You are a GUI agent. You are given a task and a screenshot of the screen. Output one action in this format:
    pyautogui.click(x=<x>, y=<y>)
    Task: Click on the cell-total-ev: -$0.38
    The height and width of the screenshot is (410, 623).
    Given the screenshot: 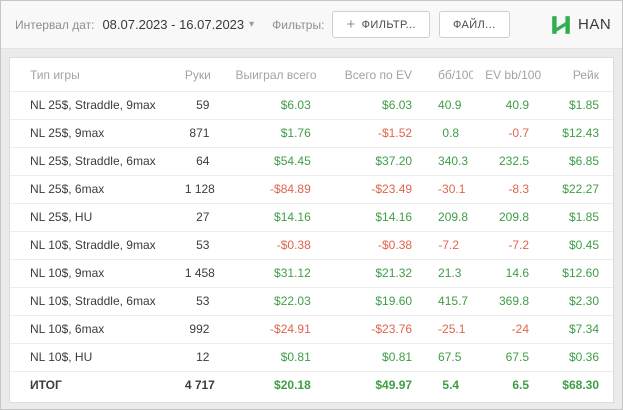 What is the action you would take?
    pyautogui.click(x=375, y=245)
    